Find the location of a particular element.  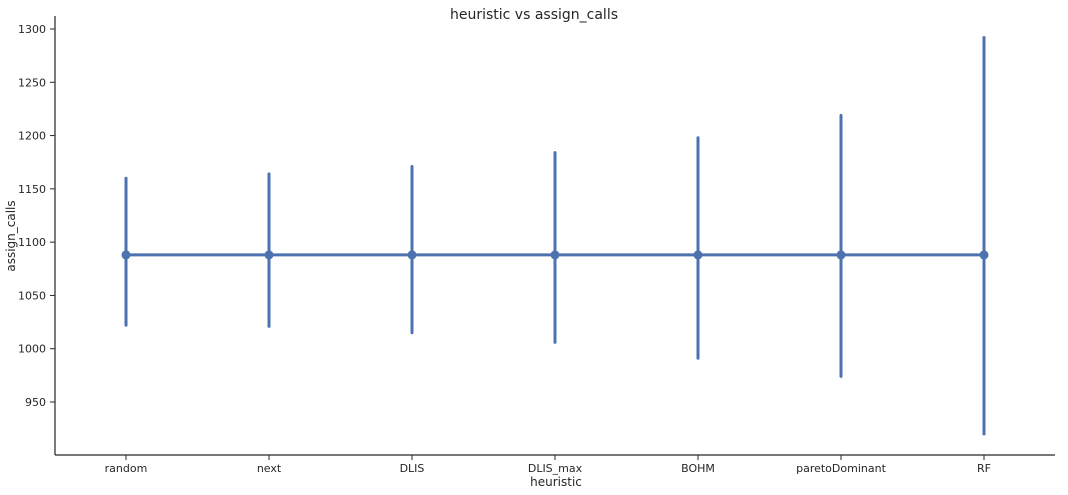

y-tick-label: 1150 is located at coordinates (32, 189).